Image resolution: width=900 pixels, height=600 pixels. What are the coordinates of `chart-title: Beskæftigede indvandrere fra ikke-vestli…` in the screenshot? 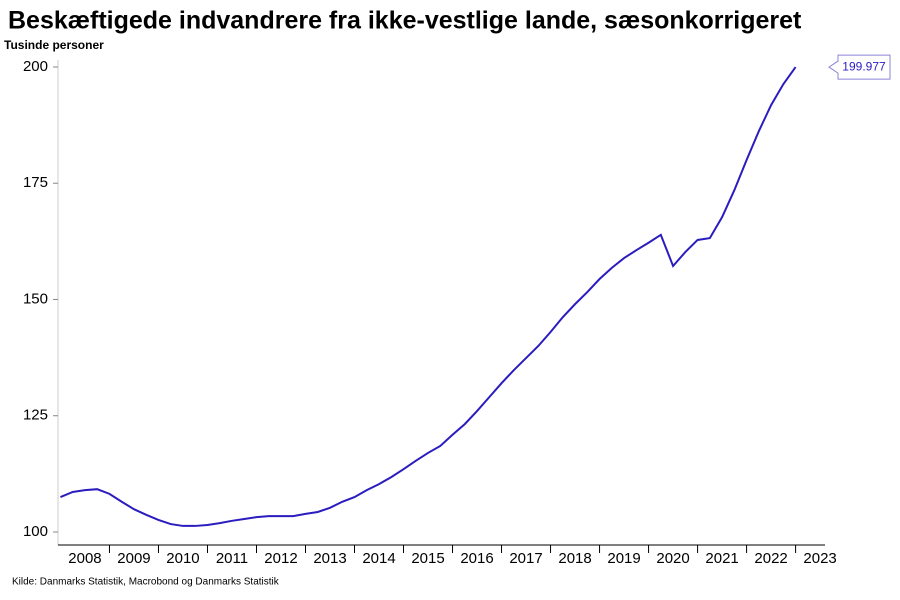 It's located at (405, 21).